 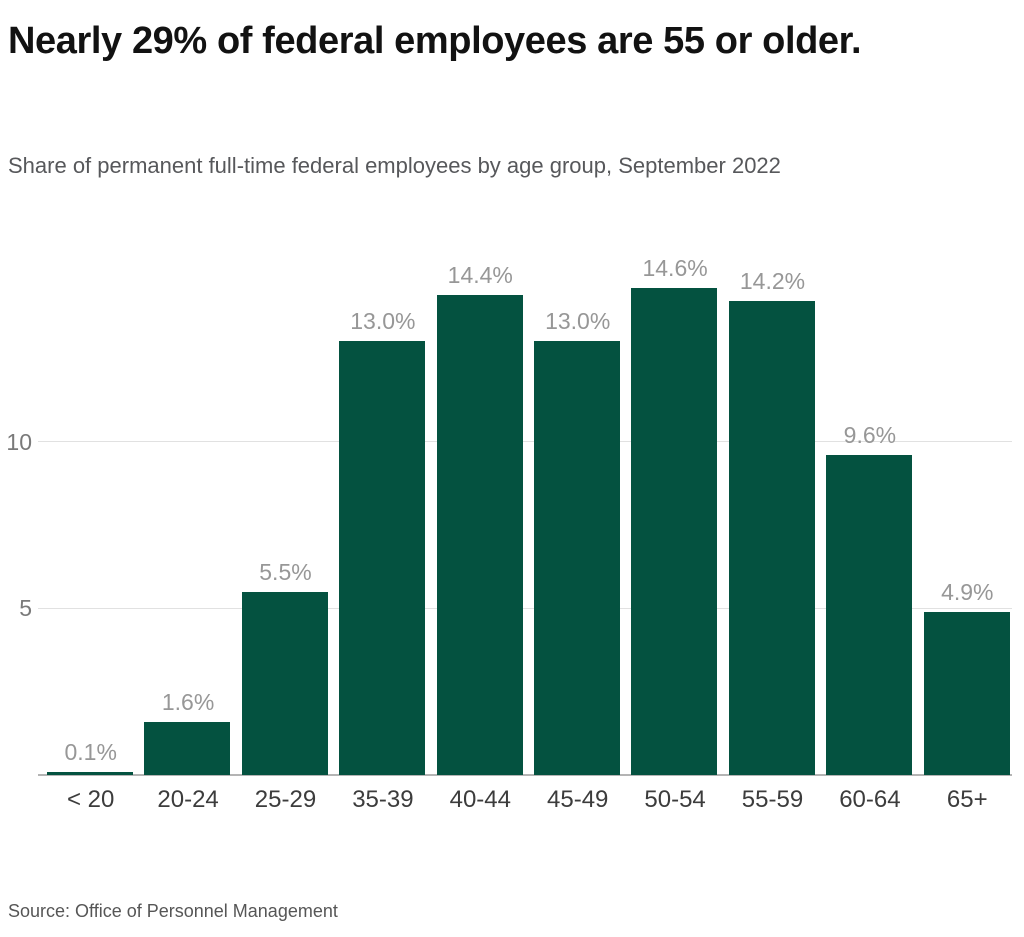 I want to click on x-axis-tick-label: < 20, so click(x=91, y=799).